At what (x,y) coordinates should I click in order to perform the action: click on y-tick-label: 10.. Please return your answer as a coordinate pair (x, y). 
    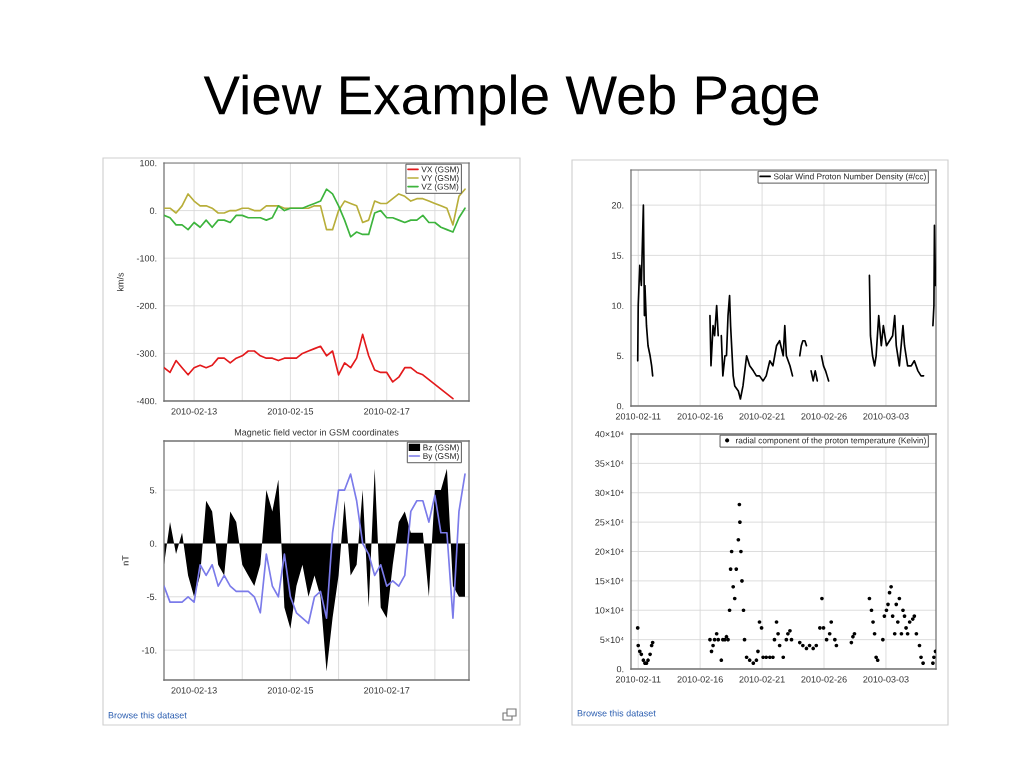
    Looking at the image, I should click on (618, 305).